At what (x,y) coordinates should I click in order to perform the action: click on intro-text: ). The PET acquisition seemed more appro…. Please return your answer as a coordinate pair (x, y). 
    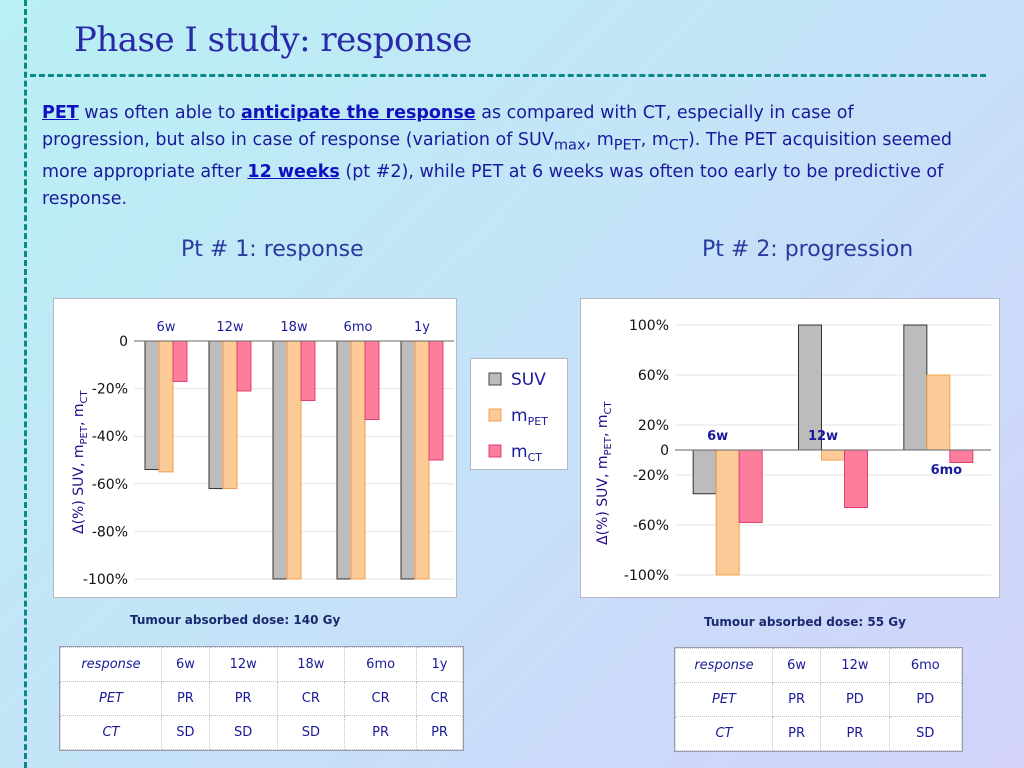
    Looking at the image, I should click on (497, 156).